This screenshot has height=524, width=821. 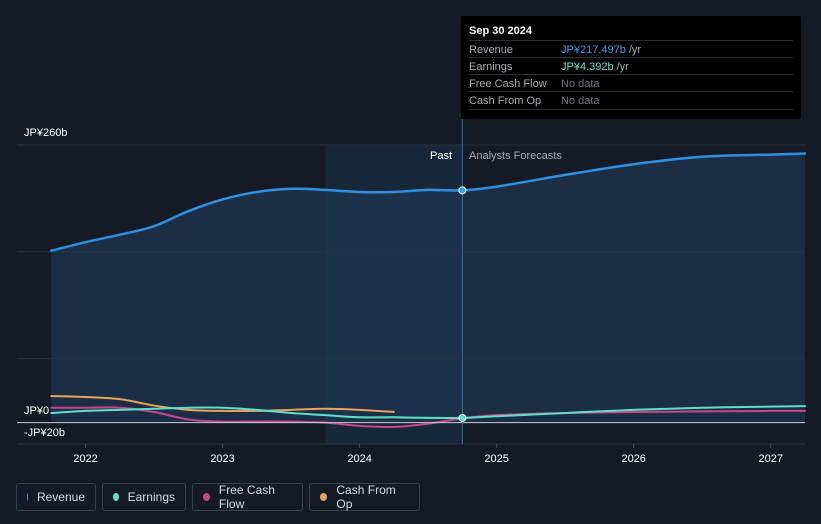 I want to click on earnings-line, so click(x=428, y=412).